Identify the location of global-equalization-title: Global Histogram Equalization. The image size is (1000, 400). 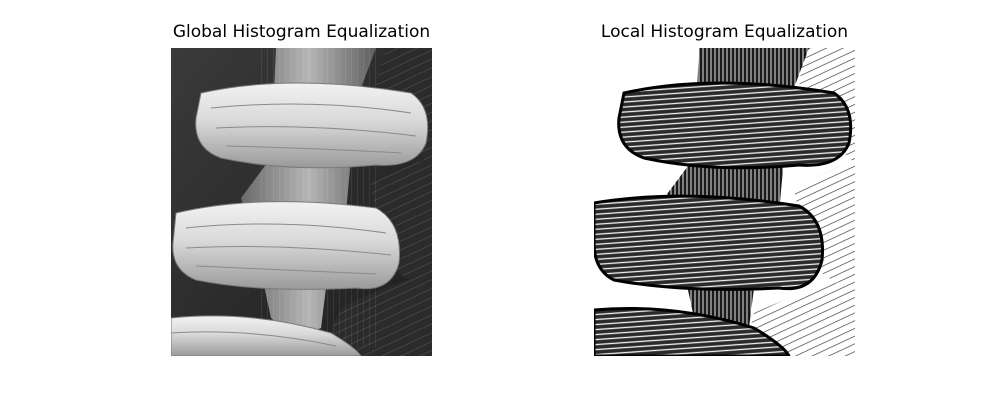
(301, 32).